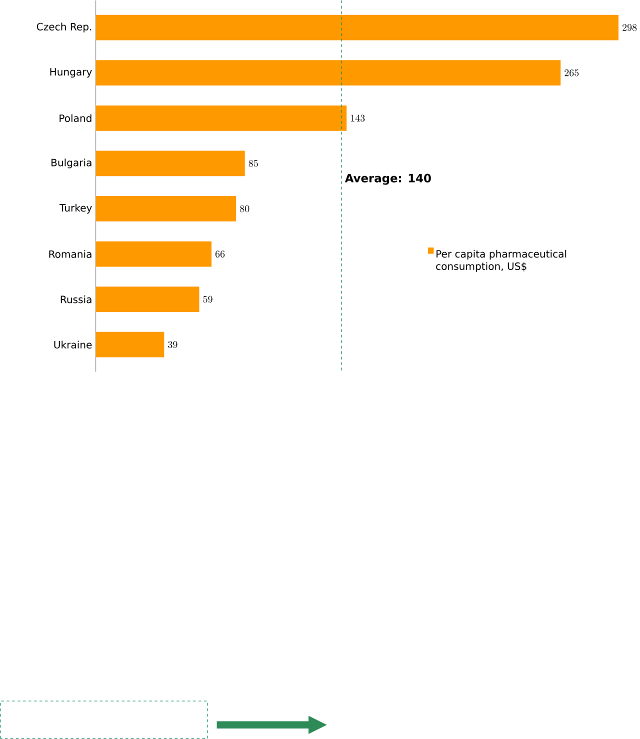  What do you see at coordinates (63, 27) in the screenshot?
I see `y-tick-label: Czech Rep.` at bounding box center [63, 27].